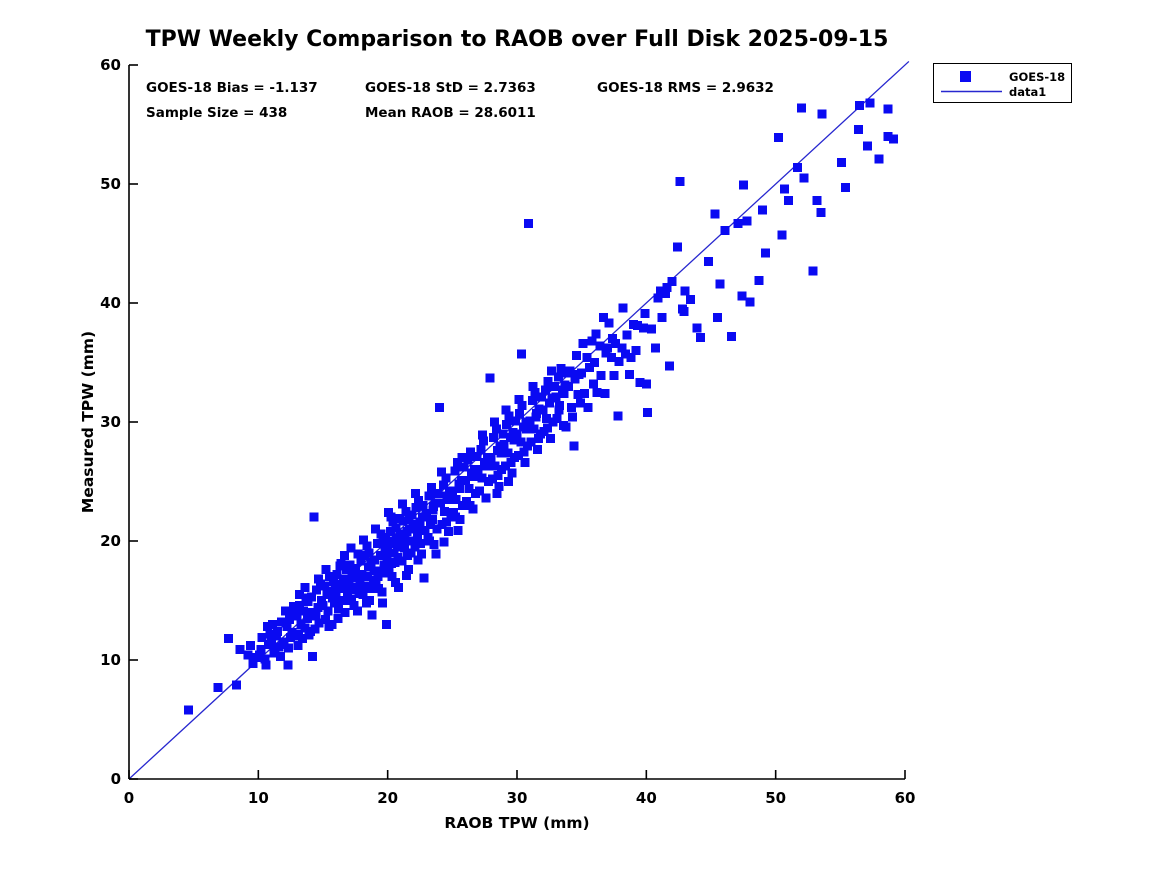 The image size is (1167, 875). Describe the element at coordinates (110, 541) in the screenshot. I see `y-tick-label: 20` at that location.